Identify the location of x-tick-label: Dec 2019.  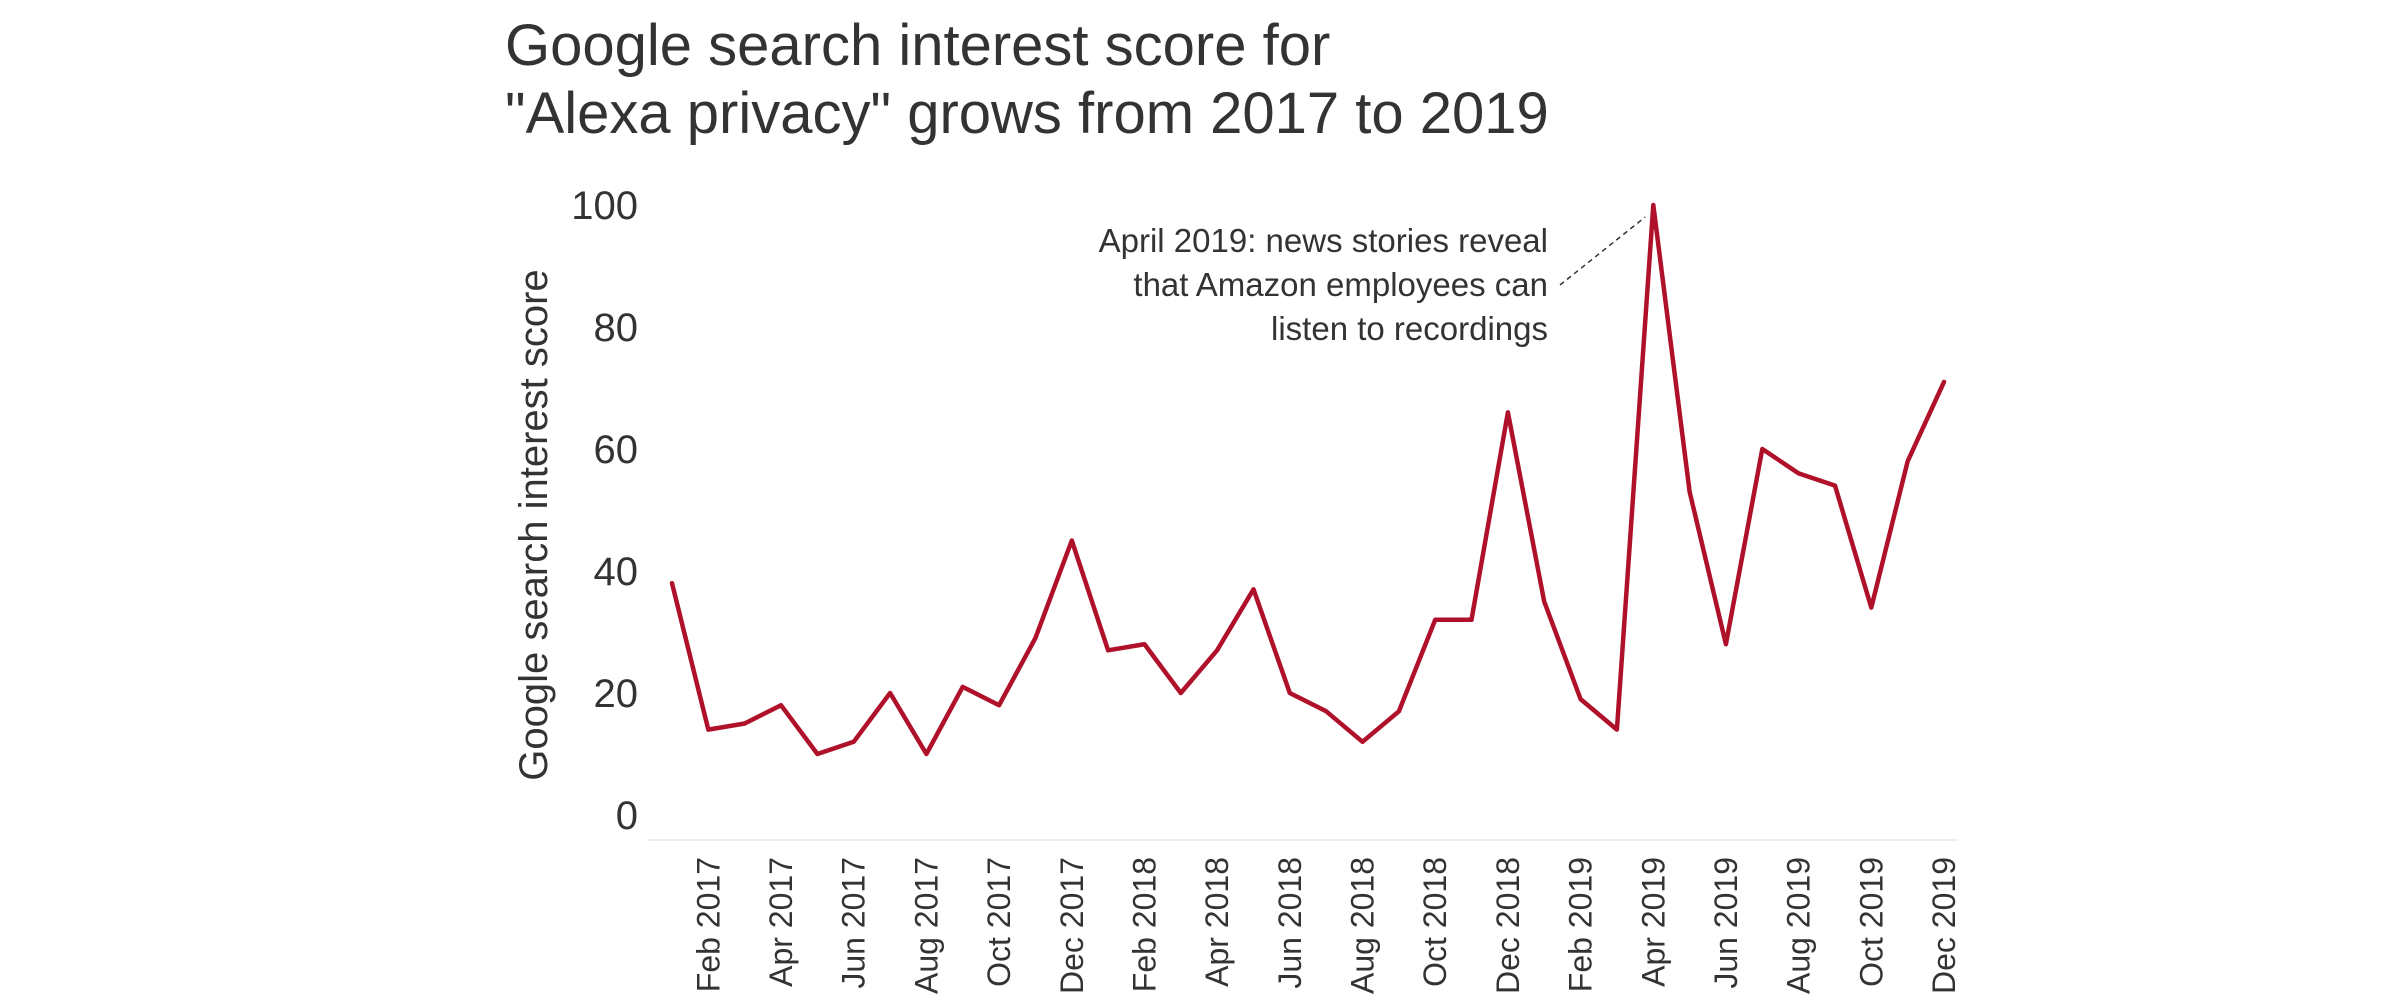
(1944, 925).